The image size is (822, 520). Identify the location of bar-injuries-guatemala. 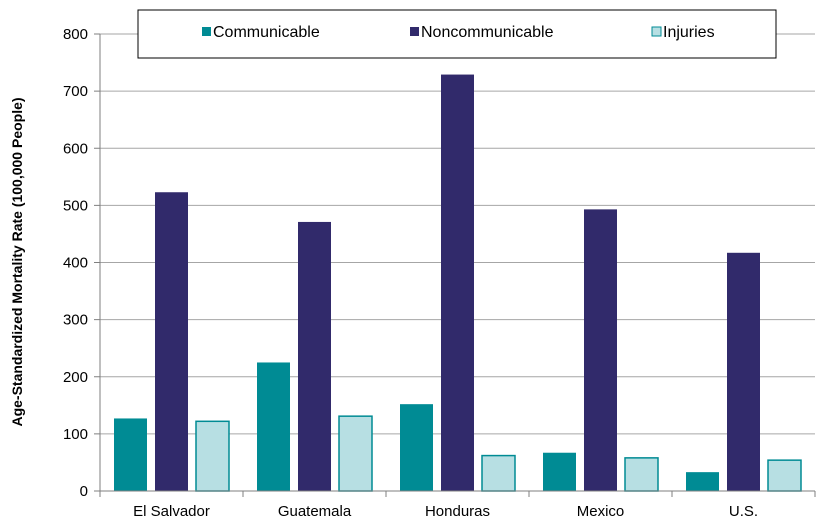
(355, 453).